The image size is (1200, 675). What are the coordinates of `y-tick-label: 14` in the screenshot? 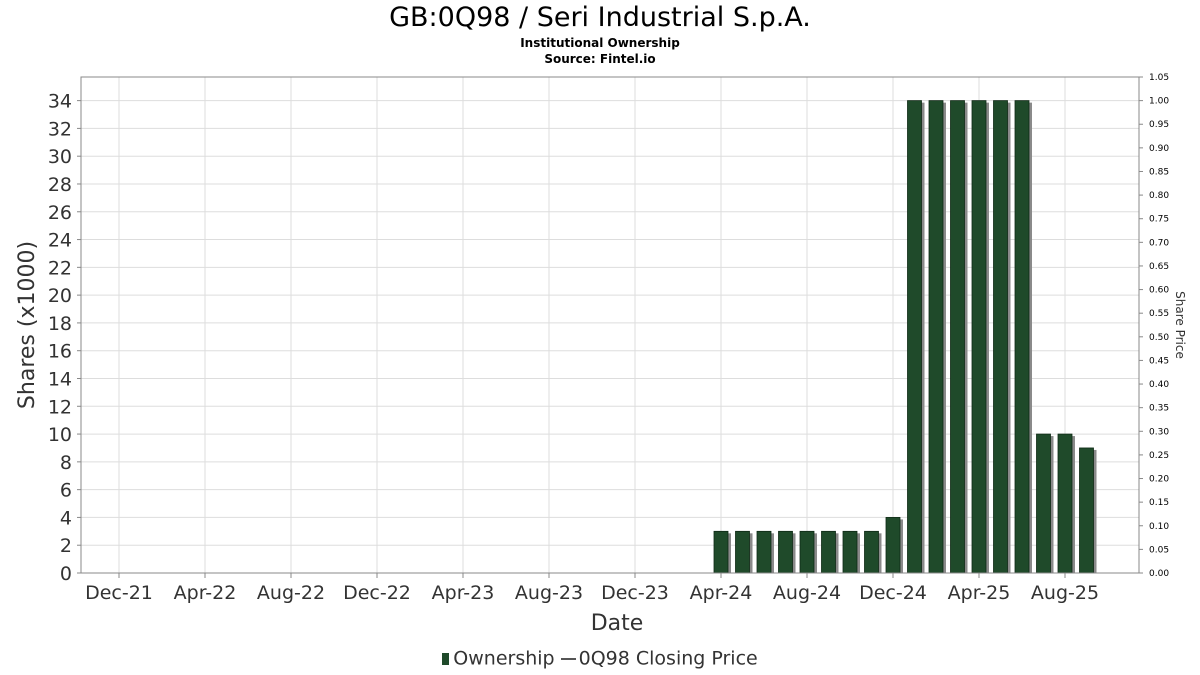 It's located at (60, 379).